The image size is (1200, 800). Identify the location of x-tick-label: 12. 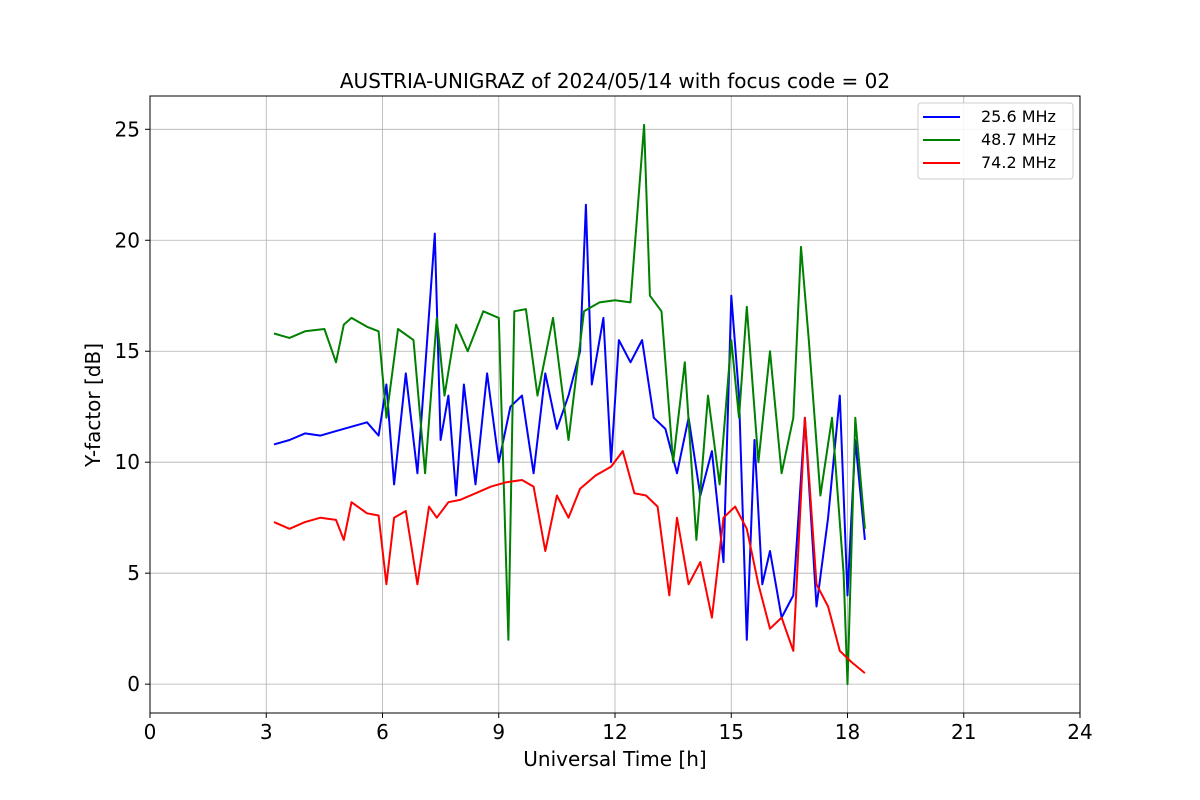
(614, 732).